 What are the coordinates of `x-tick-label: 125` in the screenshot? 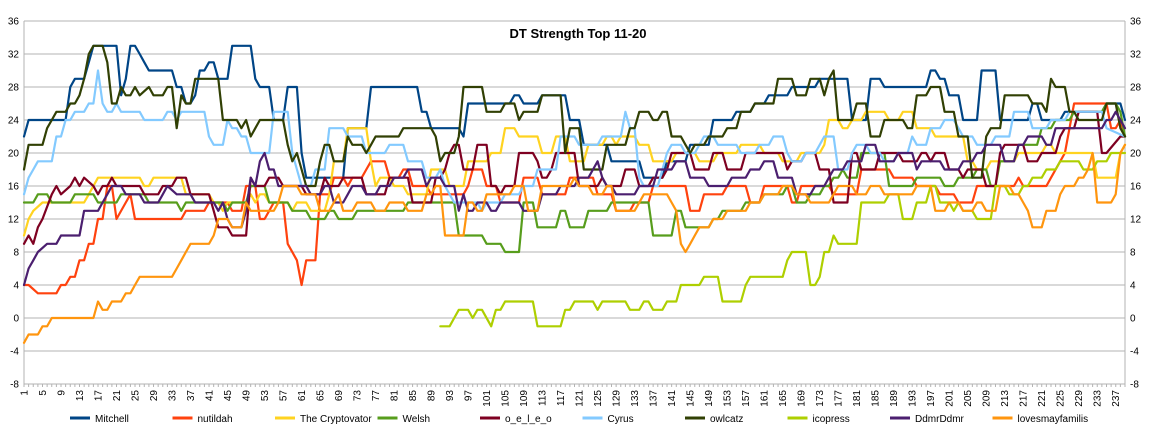 It's located at (598, 398).